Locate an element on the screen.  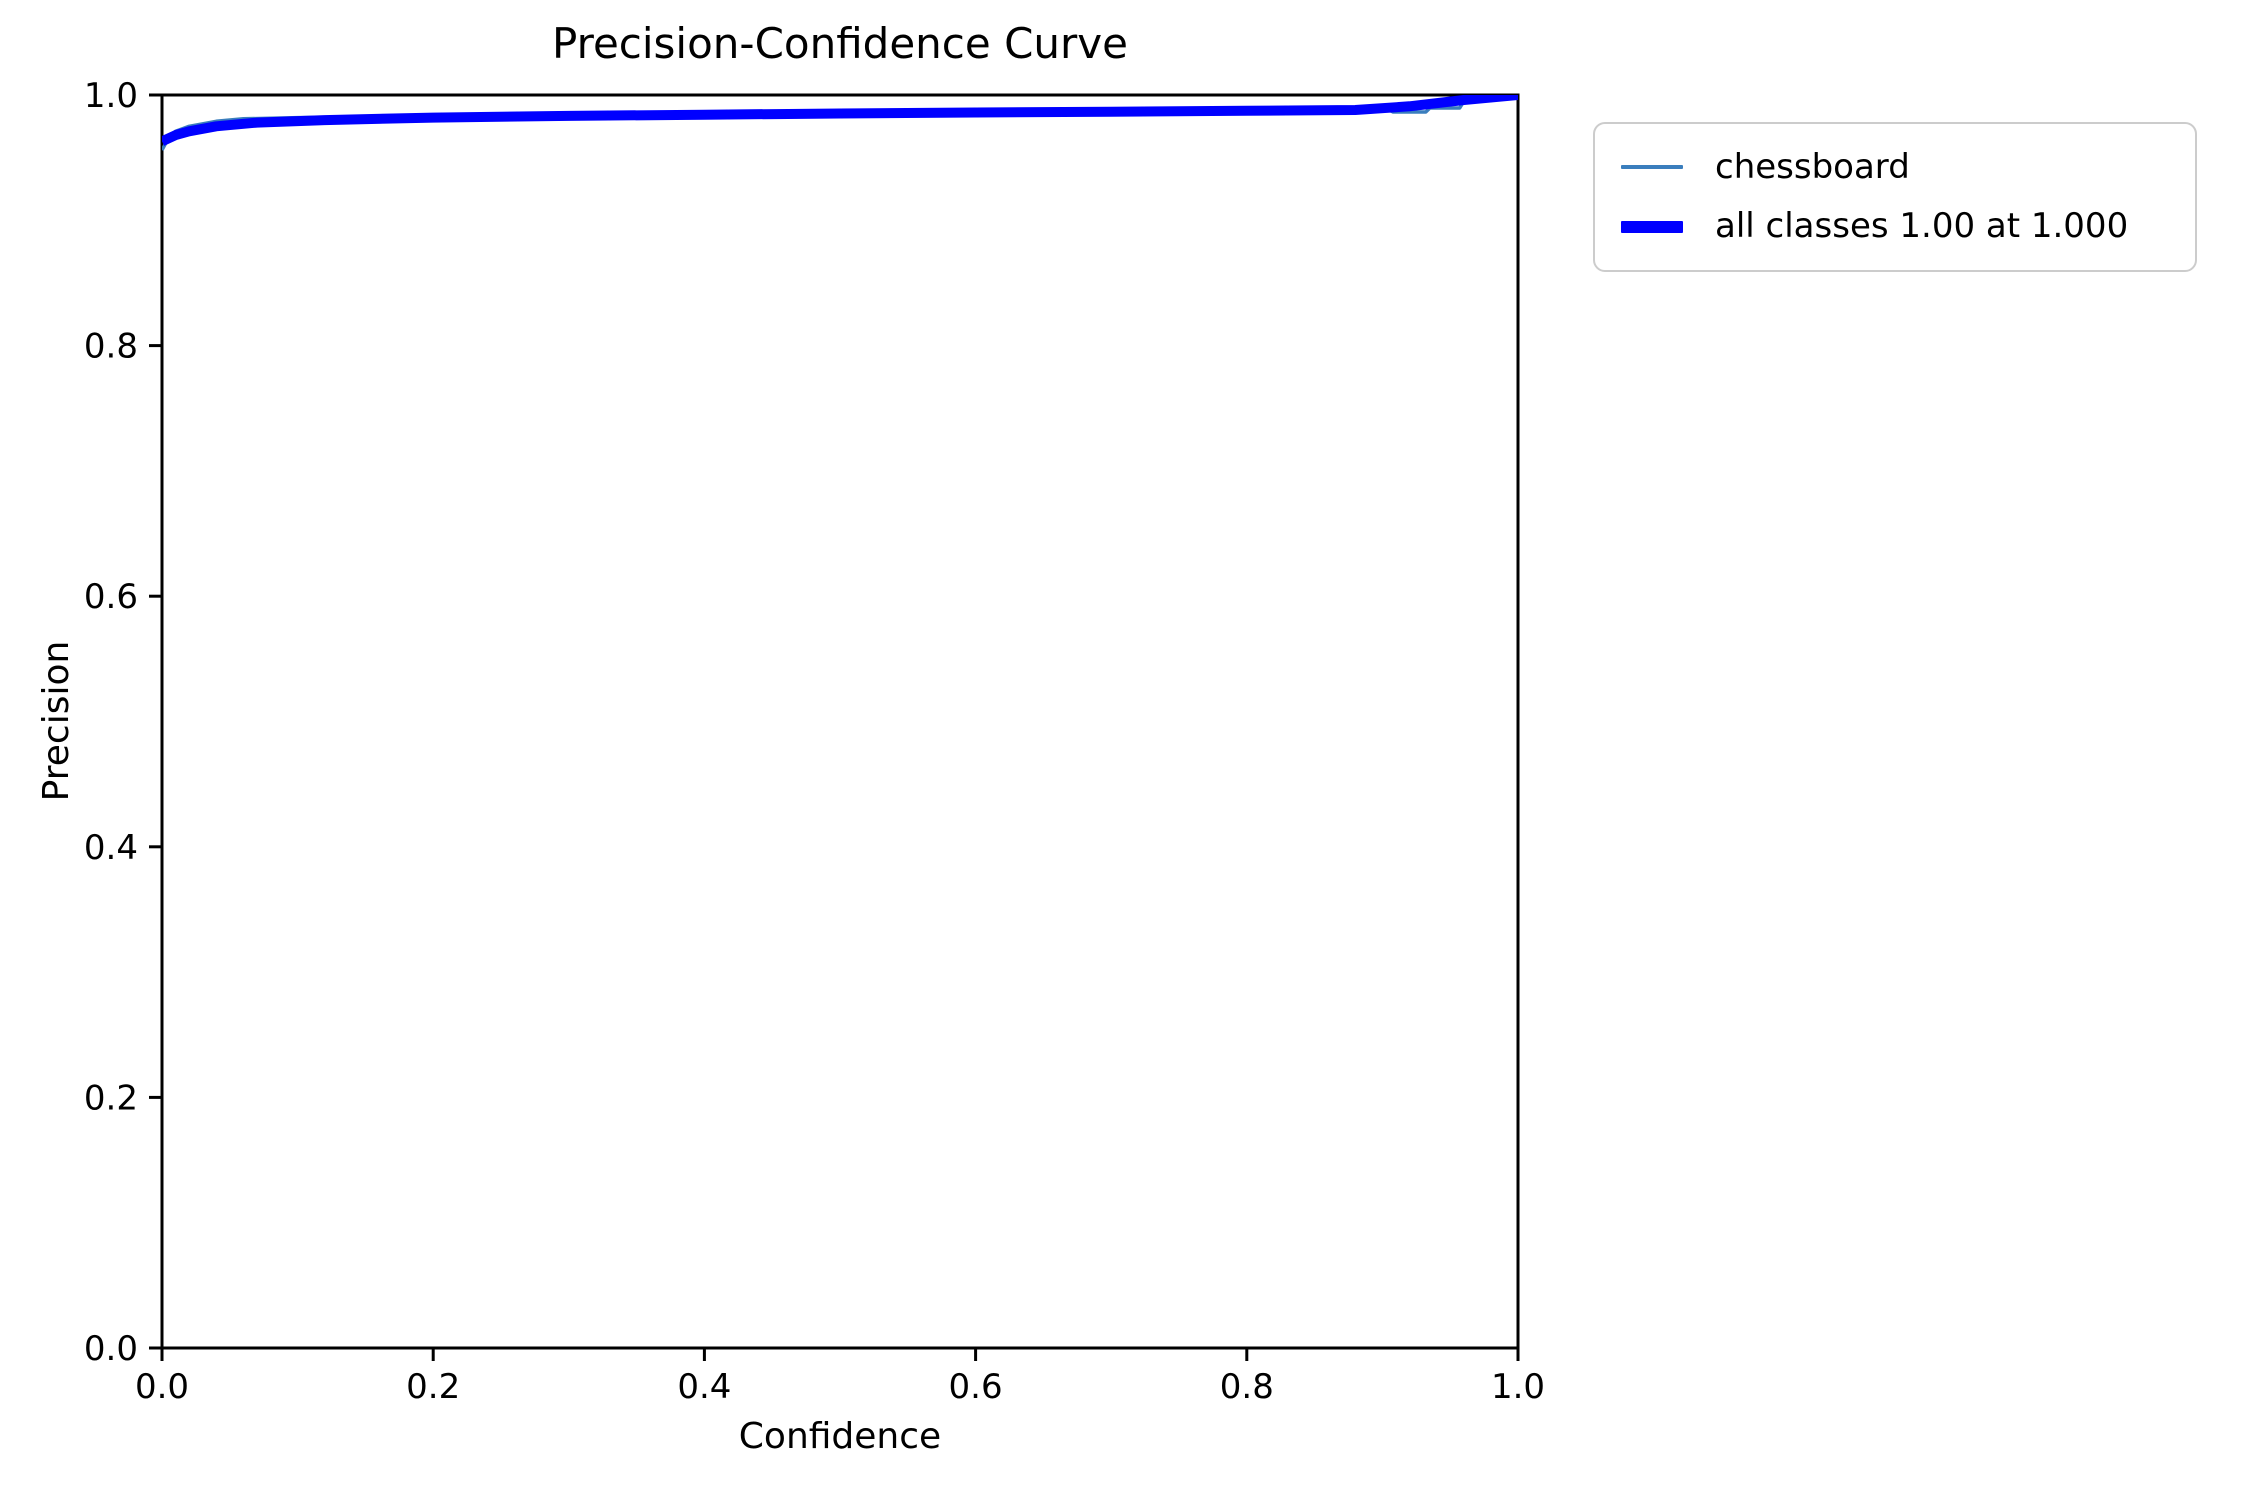
x-tick-label: 0.8 is located at coordinates (1247, 1387).